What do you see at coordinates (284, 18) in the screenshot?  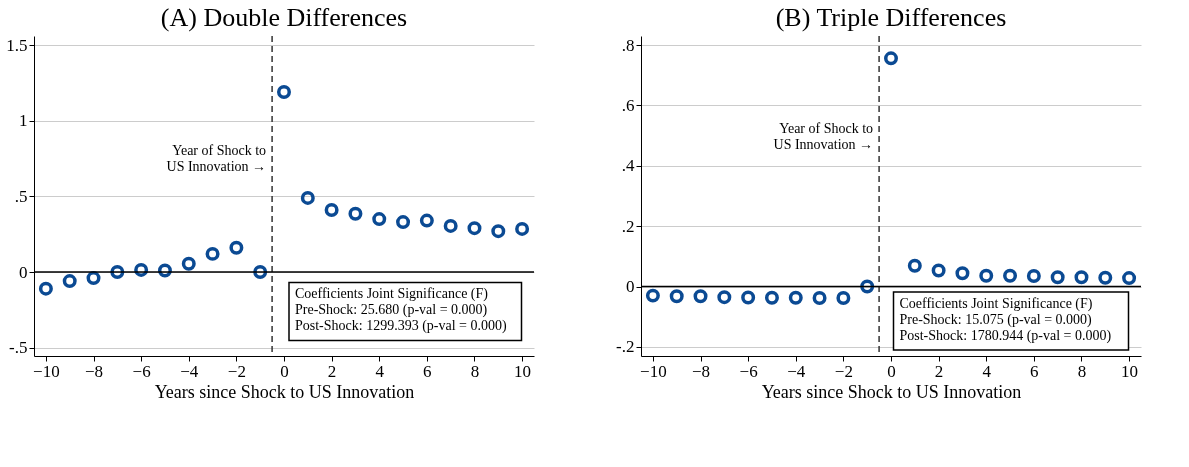 I see `chart-title: (A) Double Differences` at bounding box center [284, 18].